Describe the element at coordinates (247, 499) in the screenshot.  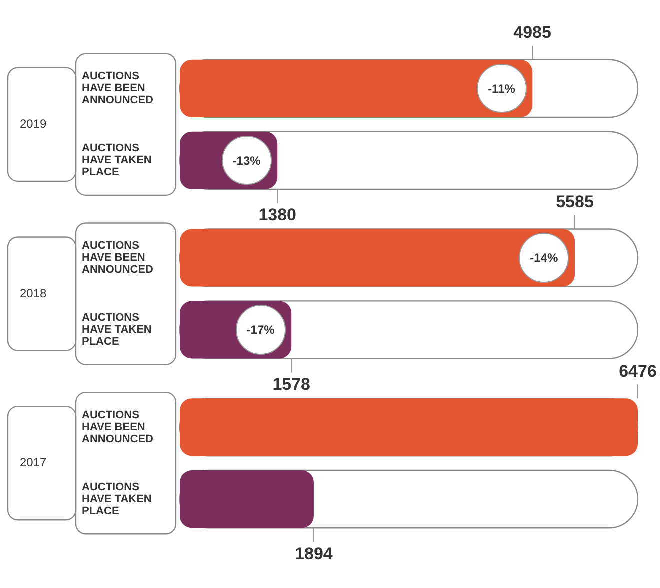
I see `bar` at that location.